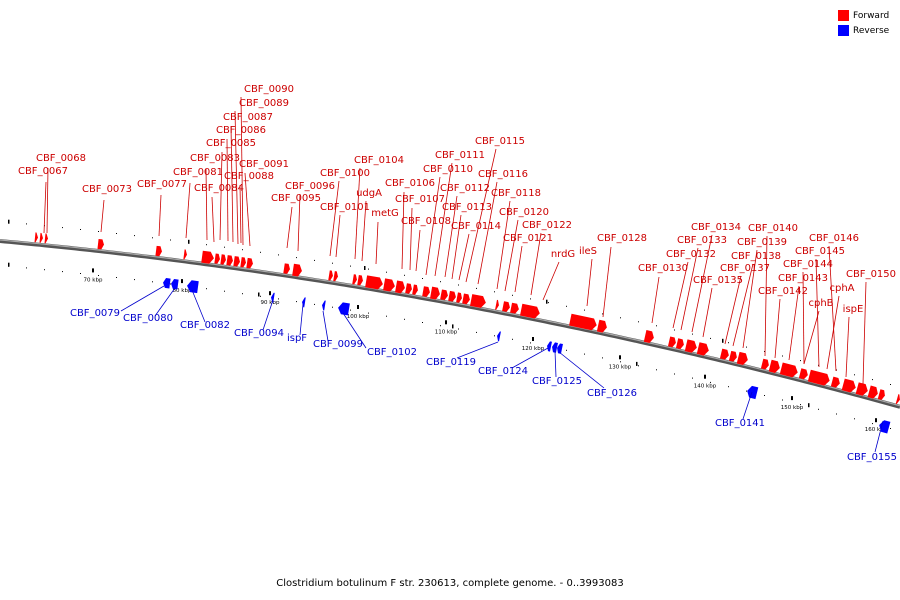  I want to click on forward-gene-label: CBF_0088, so click(249, 176).